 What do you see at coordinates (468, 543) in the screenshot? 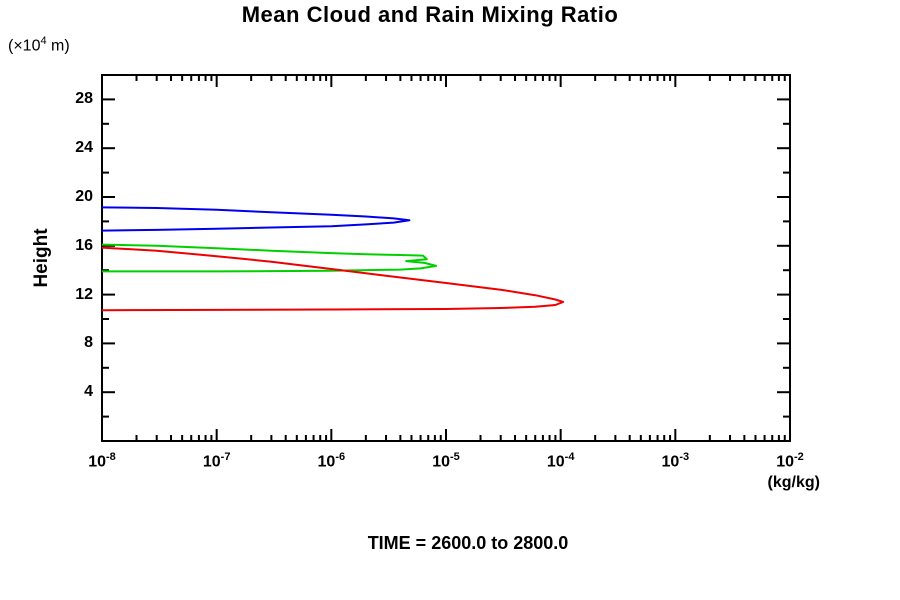
I see `time-caption: TIME = 2600.0 to 2800.0` at bounding box center [468, 543].